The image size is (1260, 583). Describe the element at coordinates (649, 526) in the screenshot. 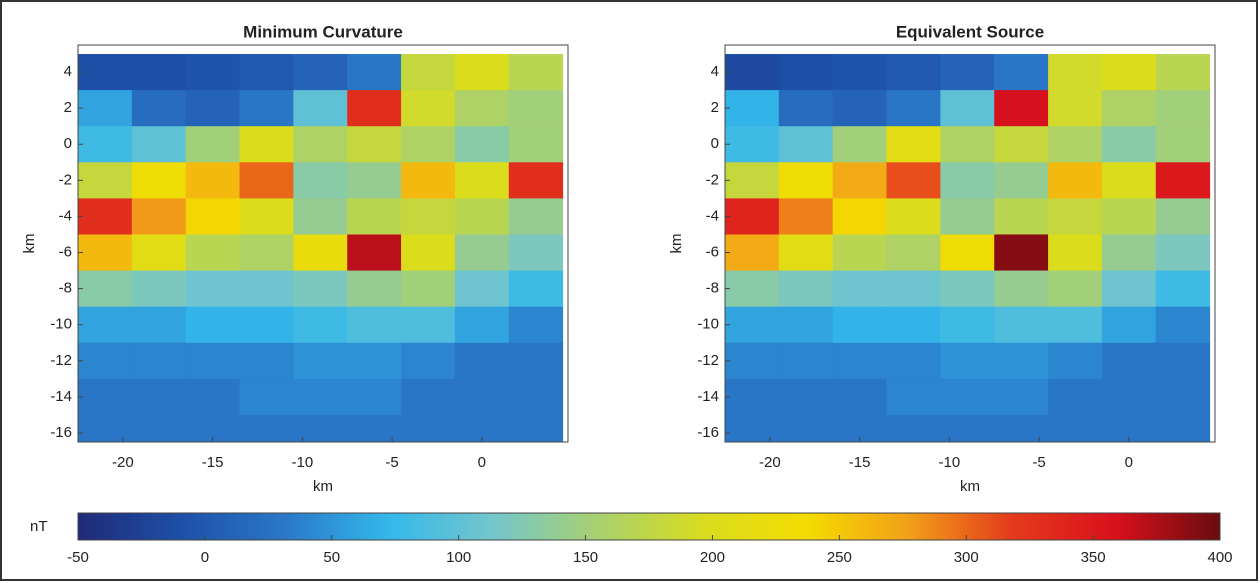

I see `colorbar` at that location.